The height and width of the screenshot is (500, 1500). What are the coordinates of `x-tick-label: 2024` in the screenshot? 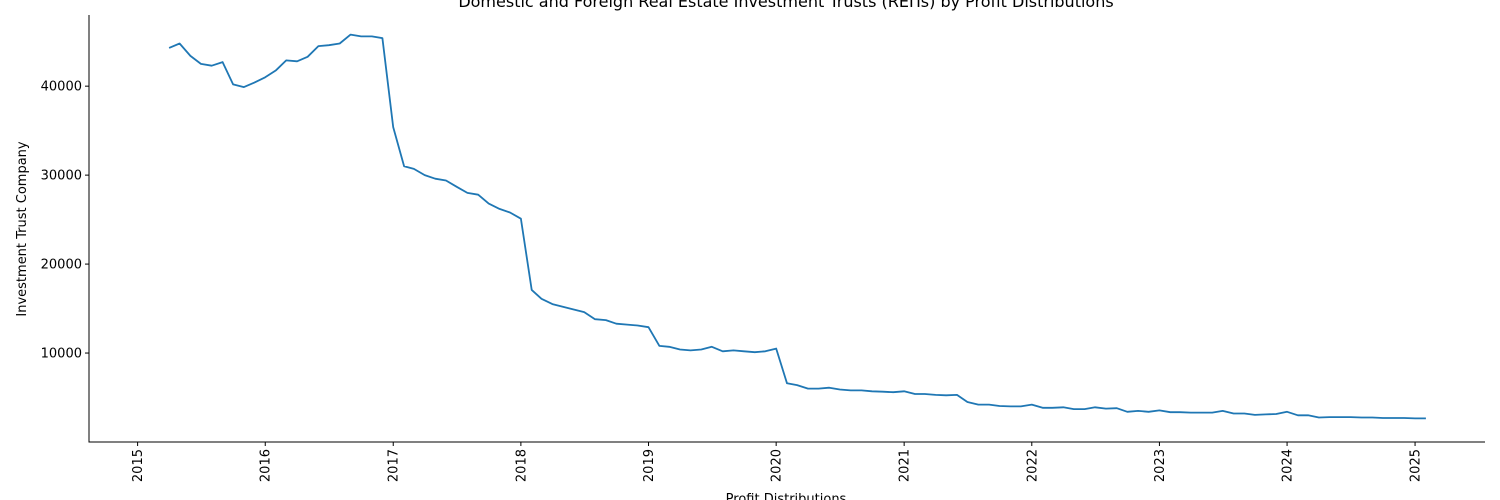 It's located at (1288, 465).